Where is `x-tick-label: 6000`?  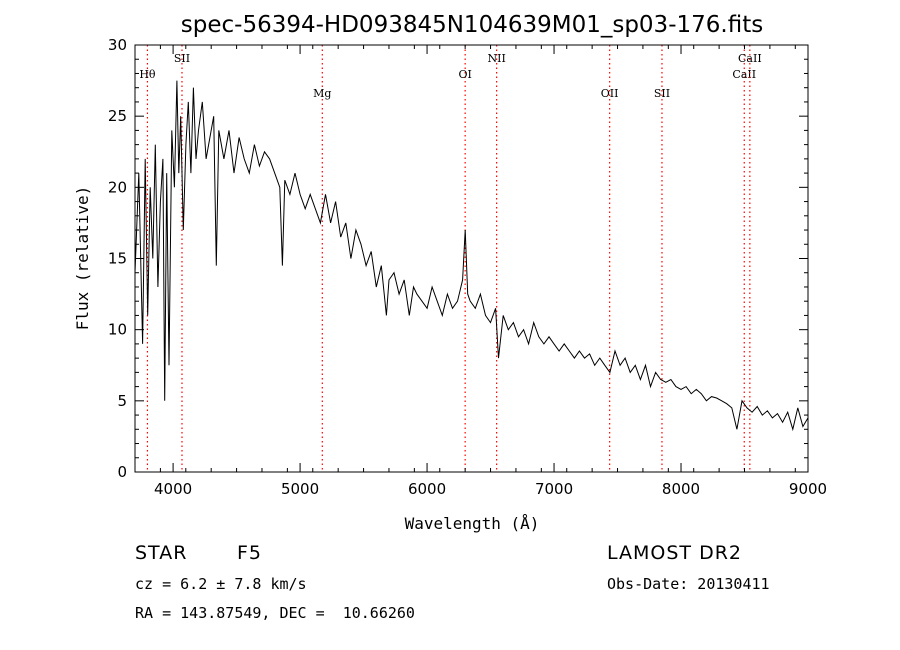 x-tick-label: 6000 is located at coordinates (427, 489).